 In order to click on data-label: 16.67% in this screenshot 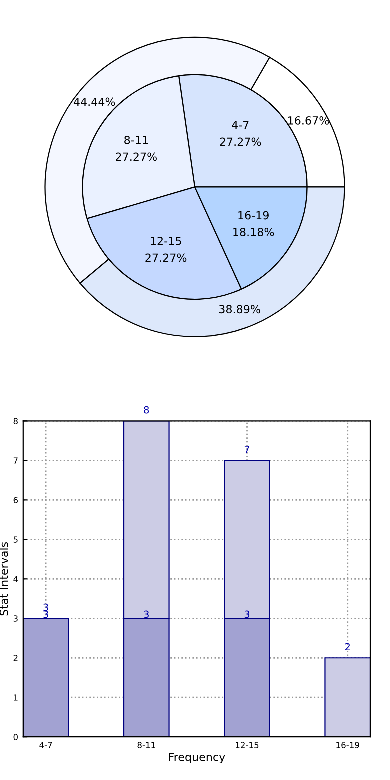, I will do `click(309, 120)`.